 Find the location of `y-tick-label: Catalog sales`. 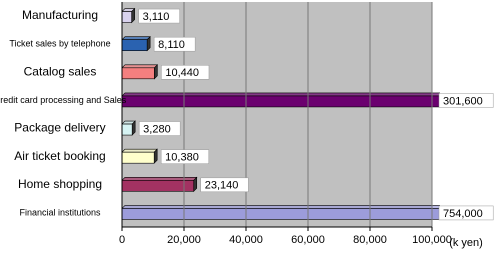

y-tick-label: Catalog sales is located at coordinates (60, 71).